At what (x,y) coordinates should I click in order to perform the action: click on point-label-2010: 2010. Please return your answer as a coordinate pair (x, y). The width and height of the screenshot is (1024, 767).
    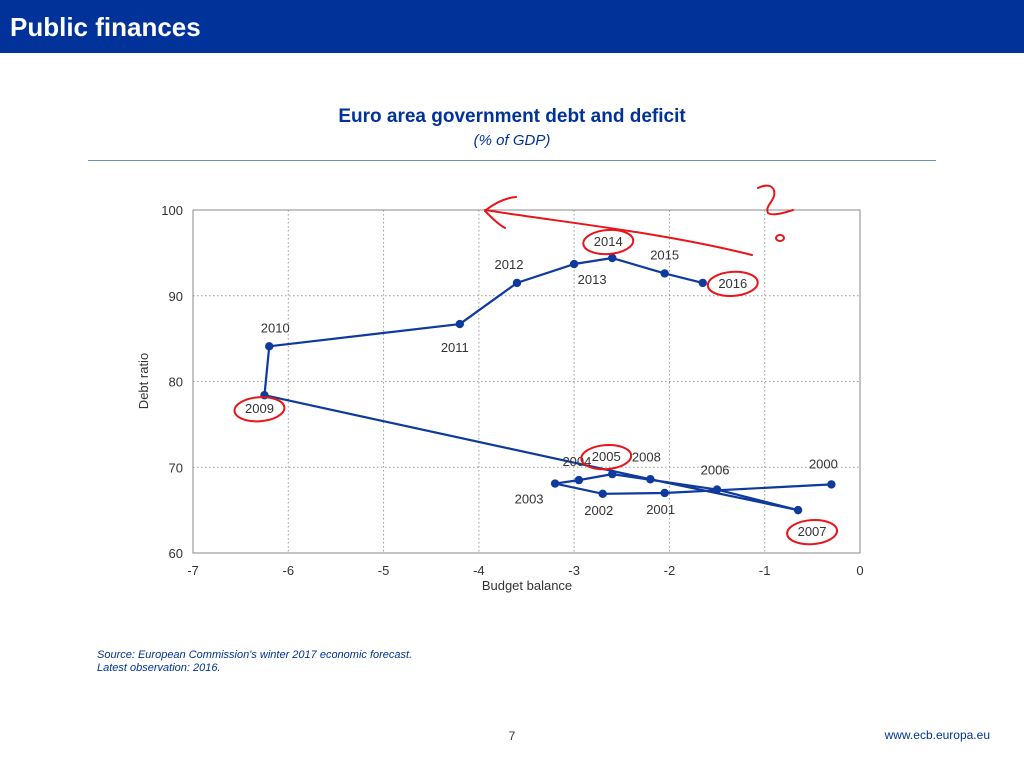
    Looking at the image, I should click on (275, 327).